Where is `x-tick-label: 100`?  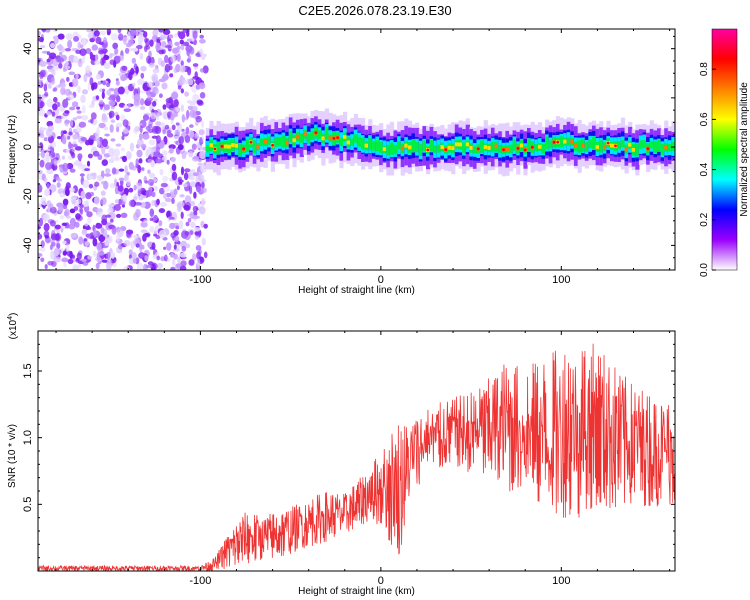
x-tick-label: 100 is located at coordinates (561, 280).